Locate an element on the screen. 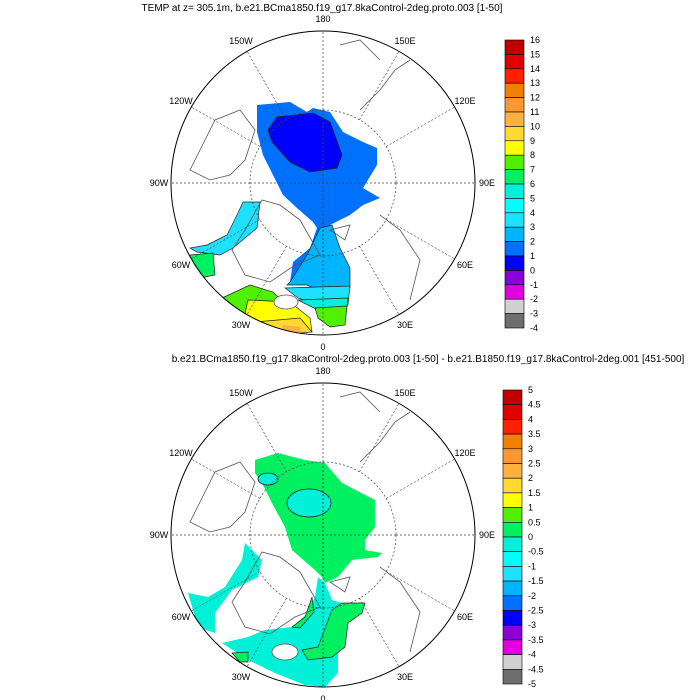 This screenshot has height=700, width=700. colorbar-label: 1.5 is located at coordinates (534, 493).